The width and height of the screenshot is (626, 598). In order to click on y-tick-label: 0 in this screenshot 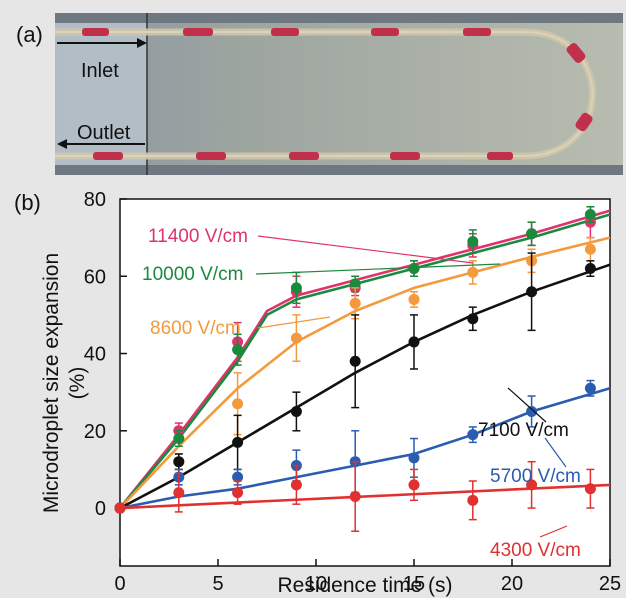, I will do `click(100, 509)`.